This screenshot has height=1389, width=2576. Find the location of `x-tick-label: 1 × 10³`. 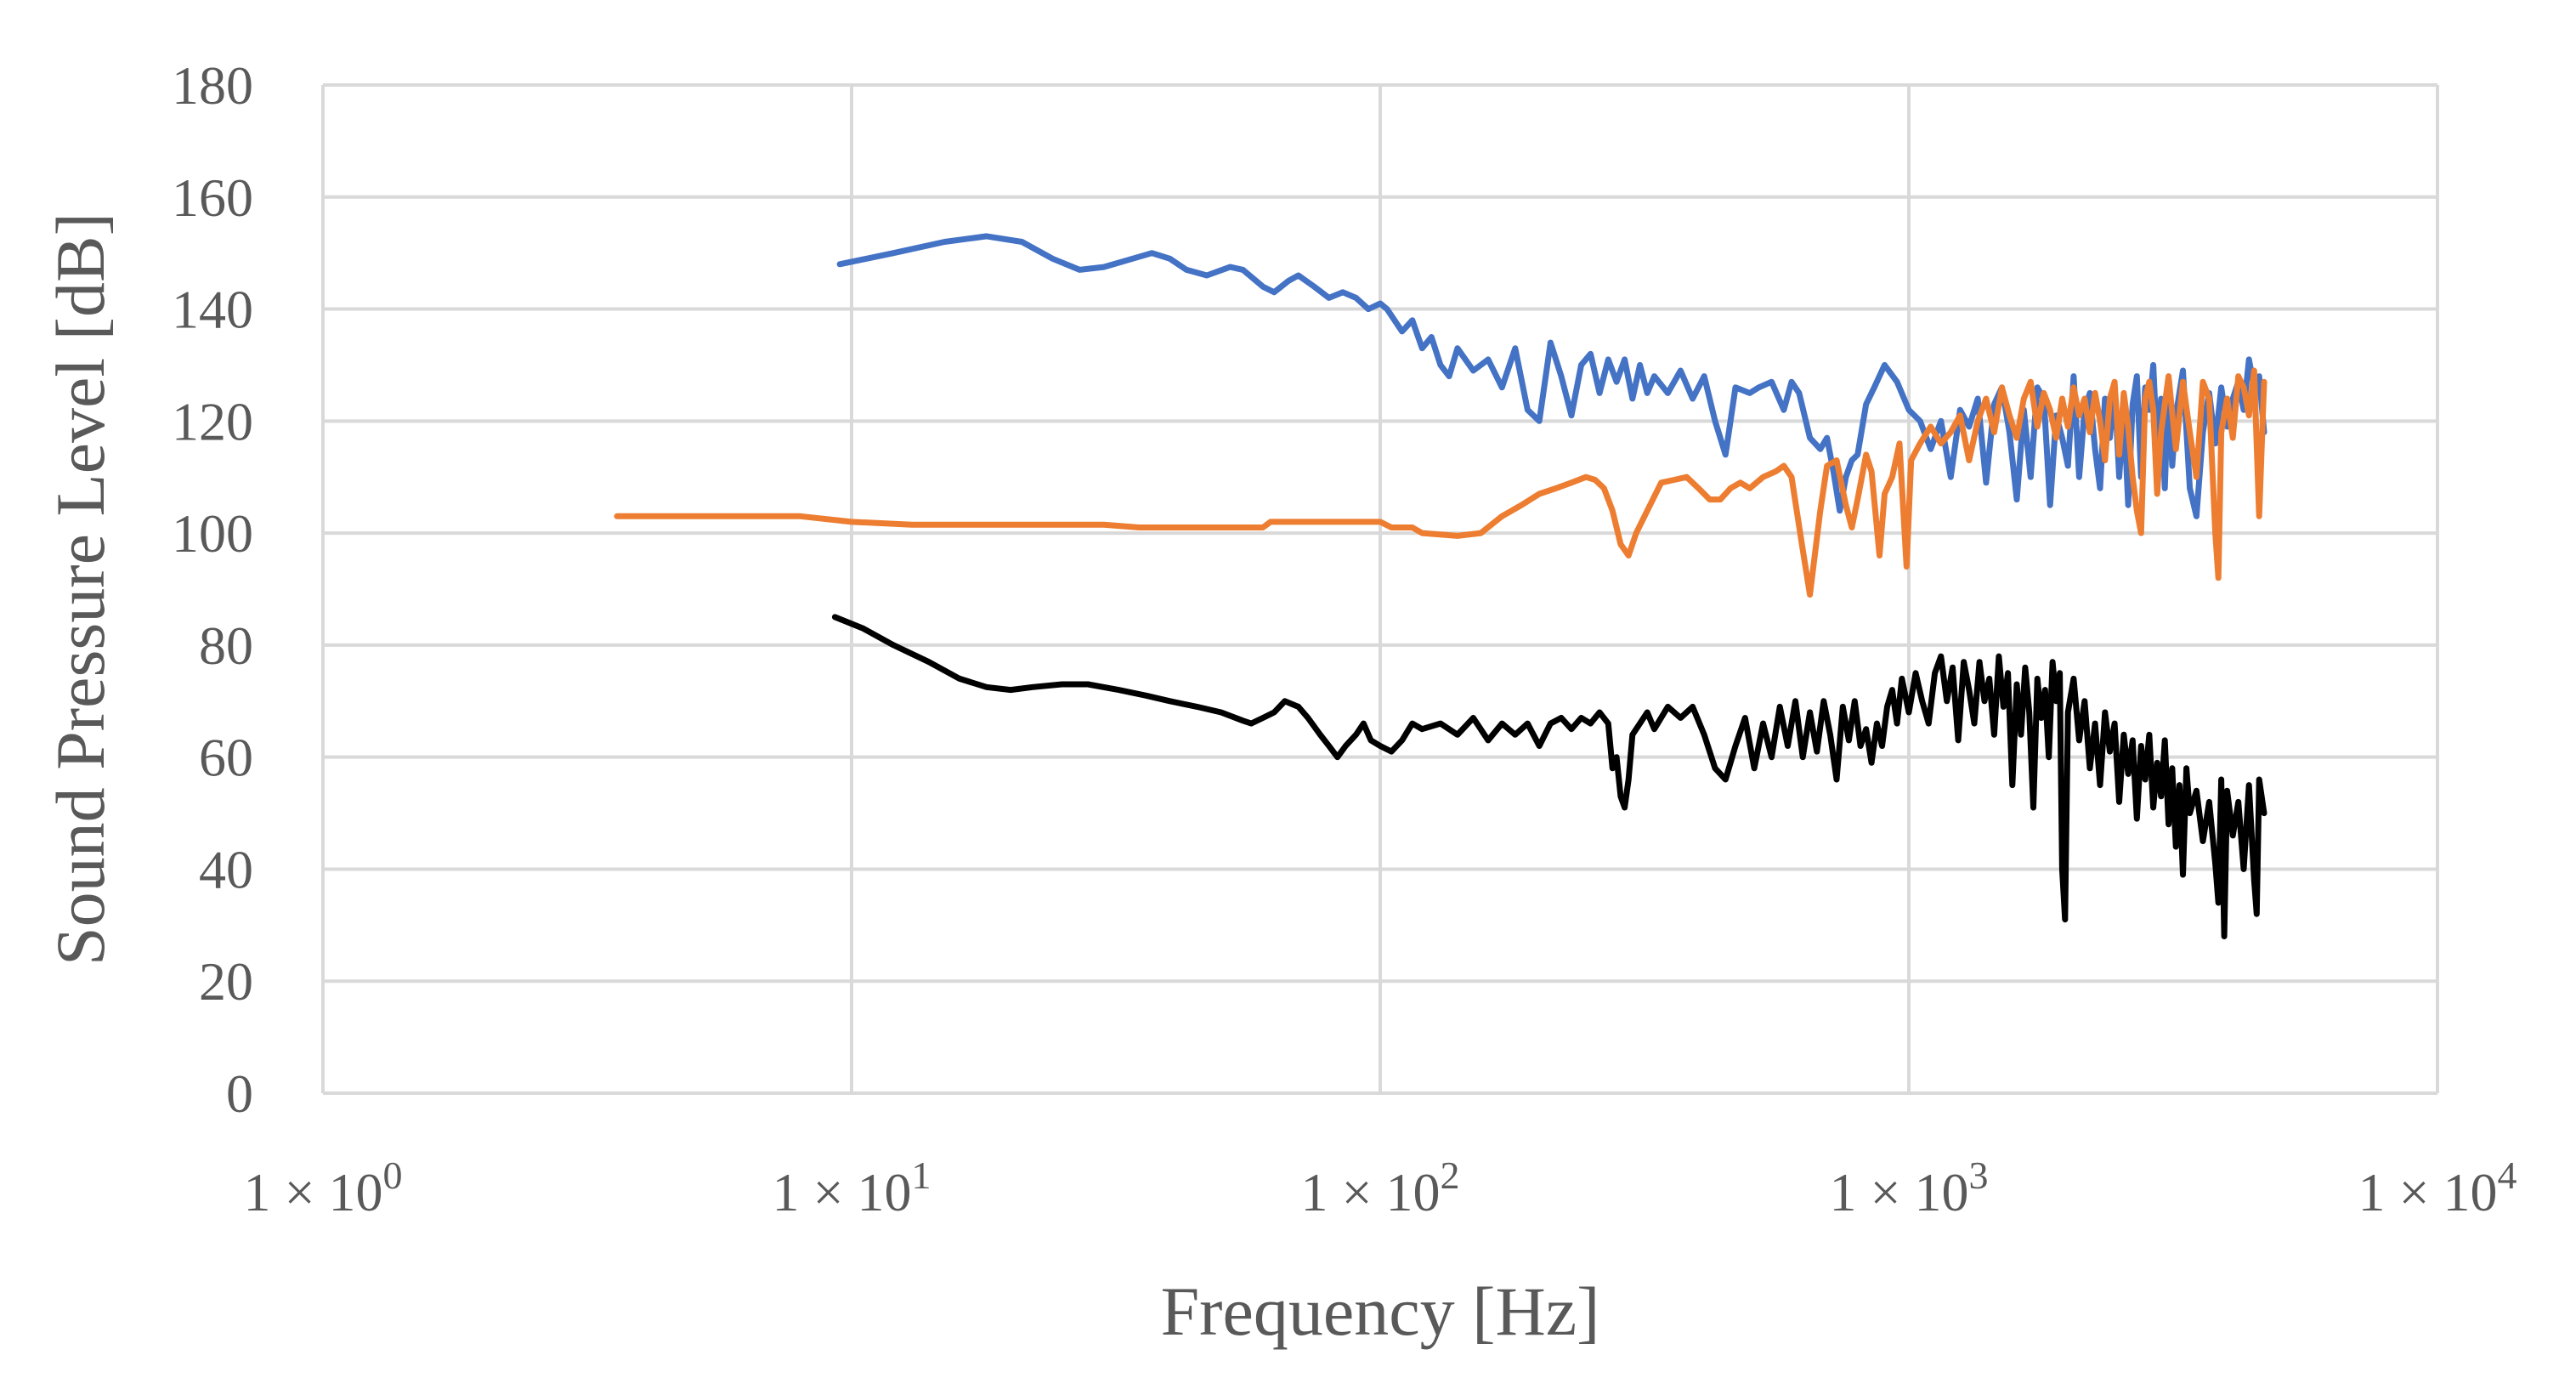

x-tick-label: 1 × 10³ is located at coordinates (1908, 1188).